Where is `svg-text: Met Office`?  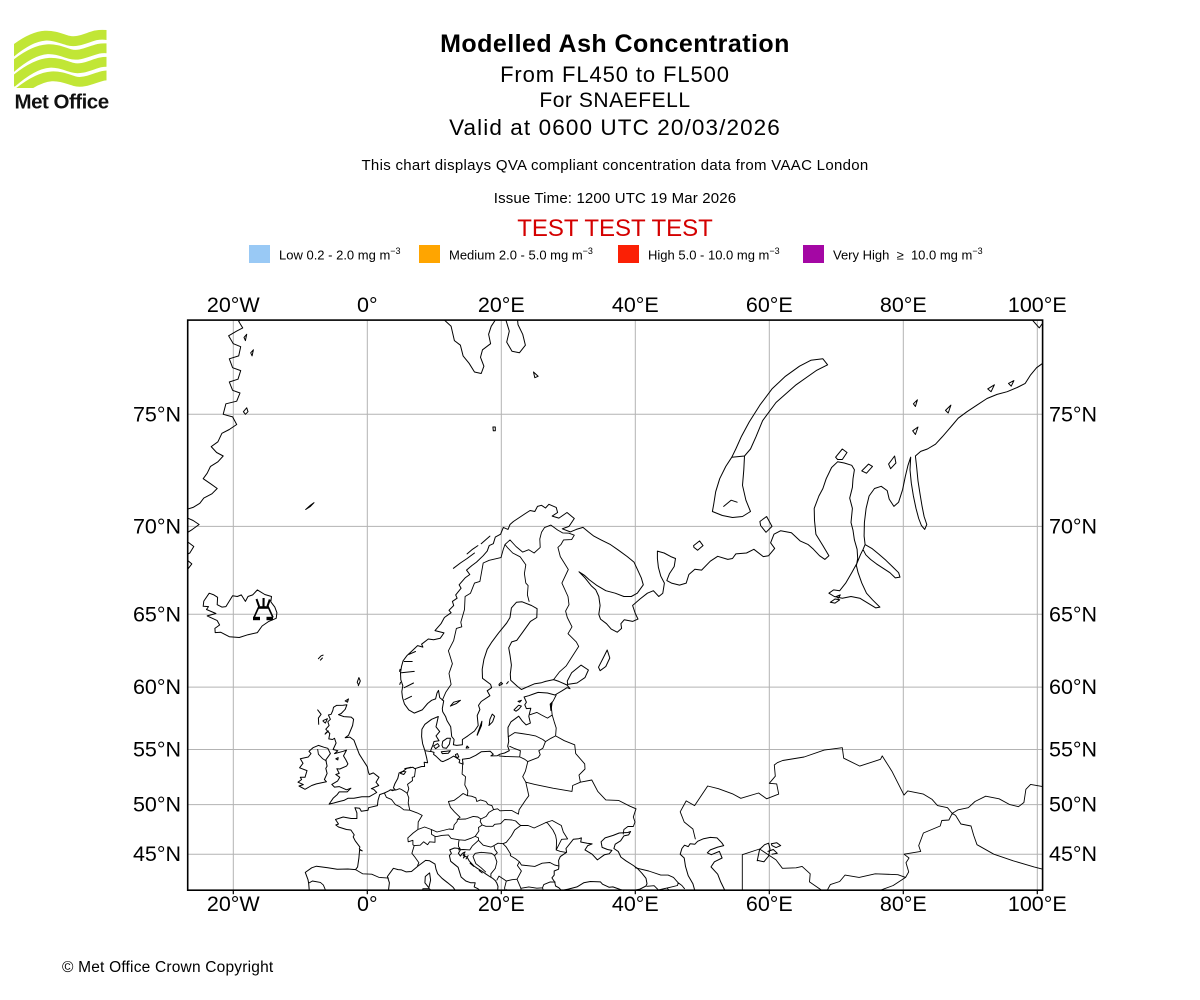
svg-text: Met Office is located at coordinates (62, 102).